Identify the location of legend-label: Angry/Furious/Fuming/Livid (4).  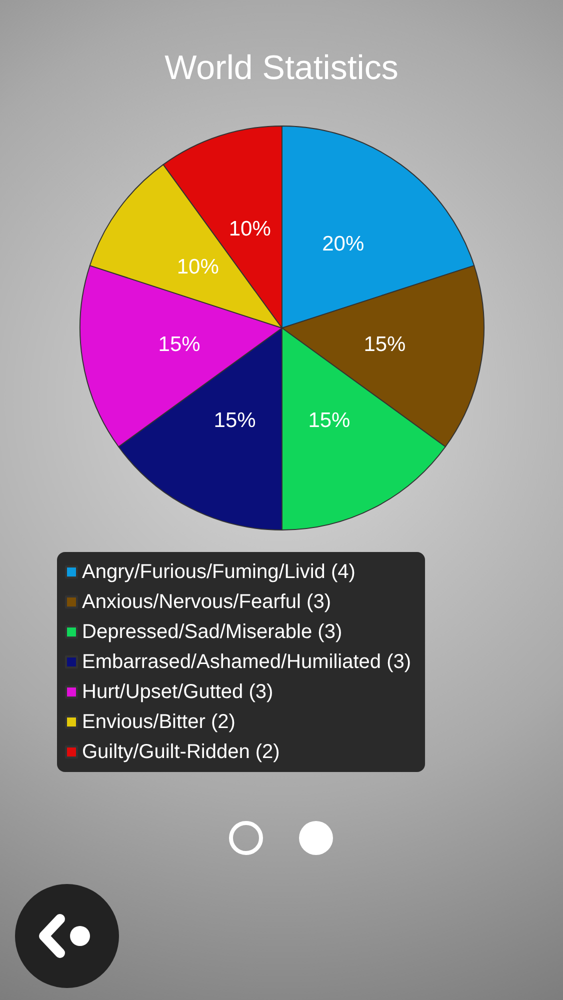
(219, 572).